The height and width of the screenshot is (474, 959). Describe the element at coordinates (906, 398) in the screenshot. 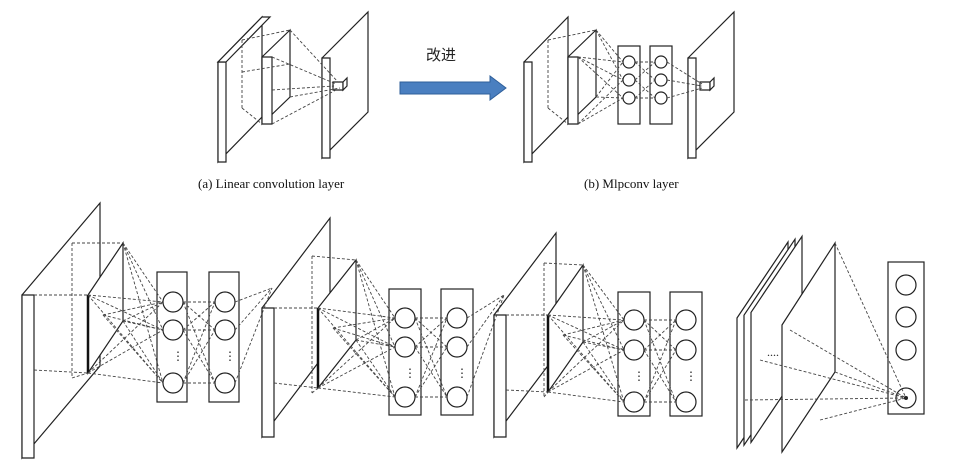

I see `output-node-center` at that location.